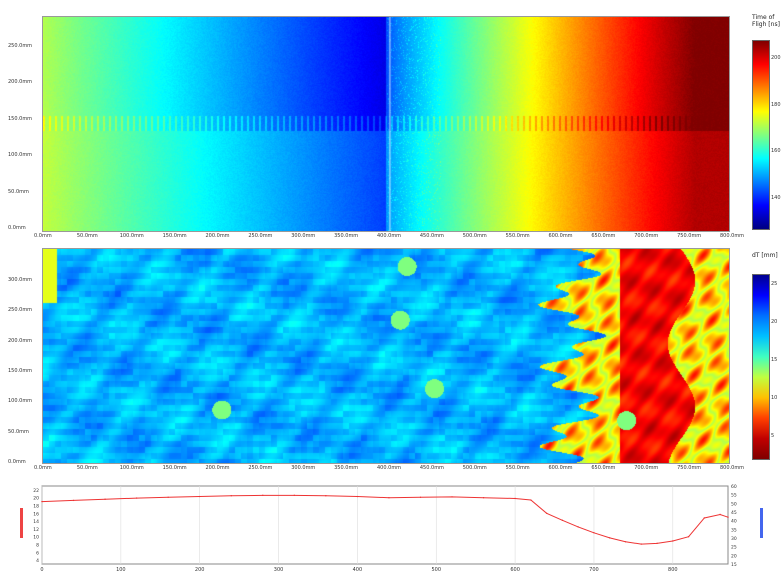 This screenshot has width=782, height=574. What do you see at coordinates (734, 513) in the screenshot?
I see `y-right-tick-label: 45` at bounding box center [734, 513].